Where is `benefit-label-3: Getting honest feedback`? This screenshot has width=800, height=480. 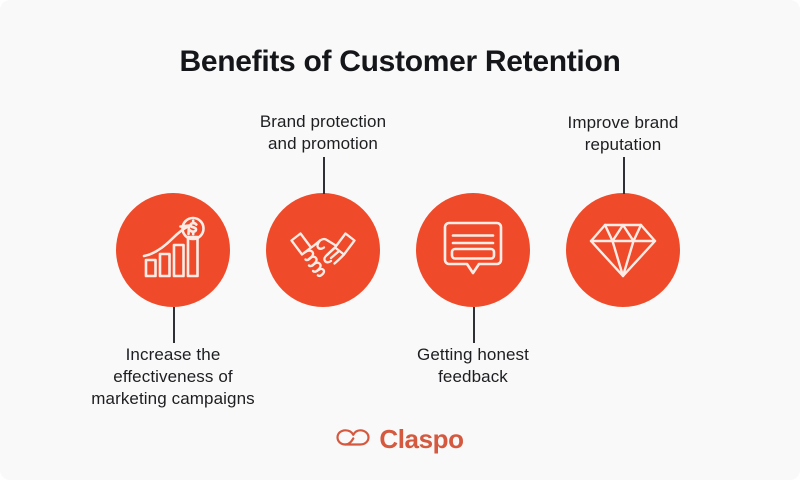
benefit-label-3: Getting honest feedback is located at coordinates (473, 366).